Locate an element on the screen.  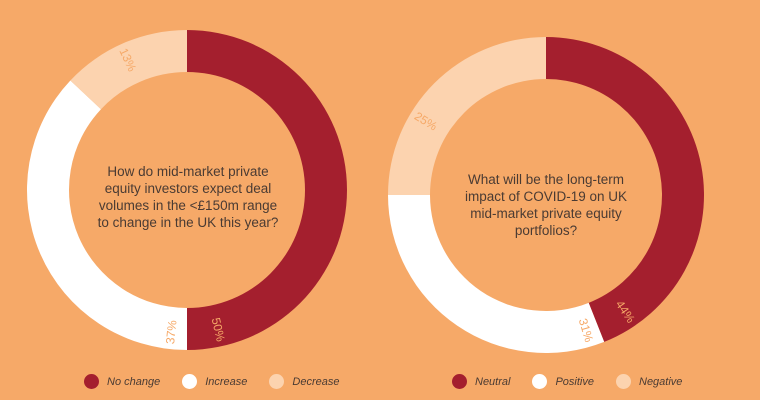
legend-item-positive: Positive is located at coordinates (563, 381).